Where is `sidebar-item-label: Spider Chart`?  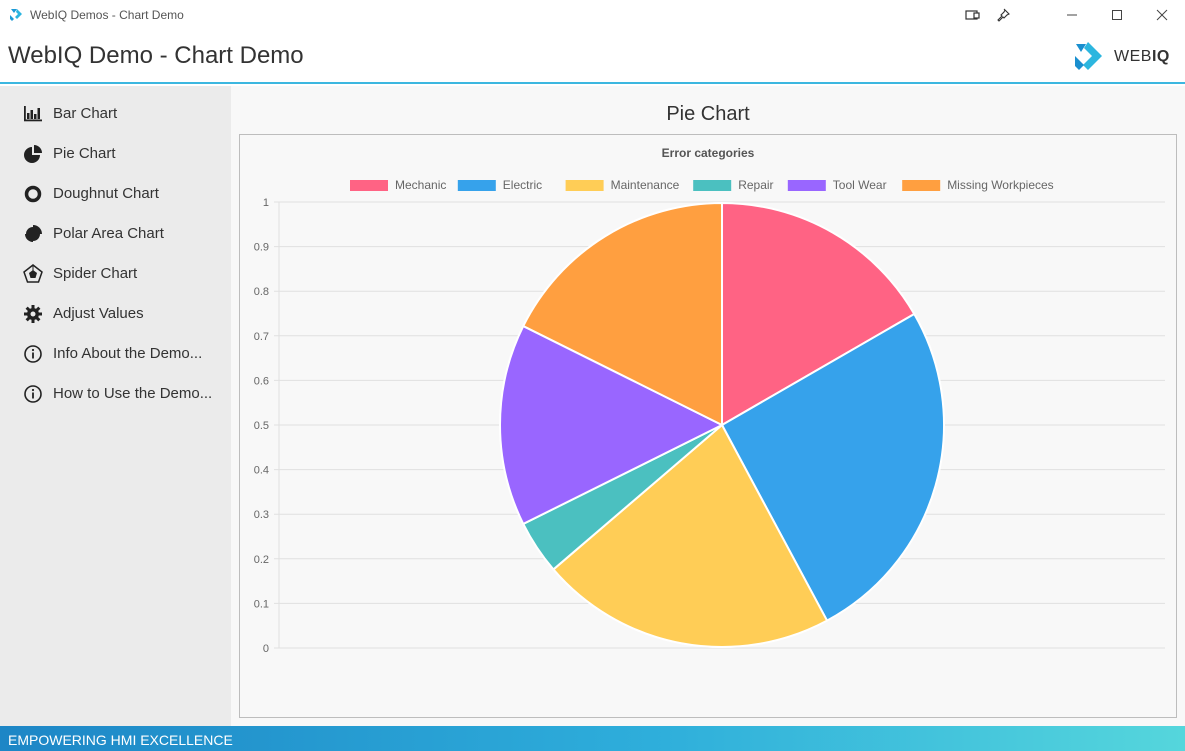 sidebar-item-label: Spider Chart is located at coordinates (95, 273).